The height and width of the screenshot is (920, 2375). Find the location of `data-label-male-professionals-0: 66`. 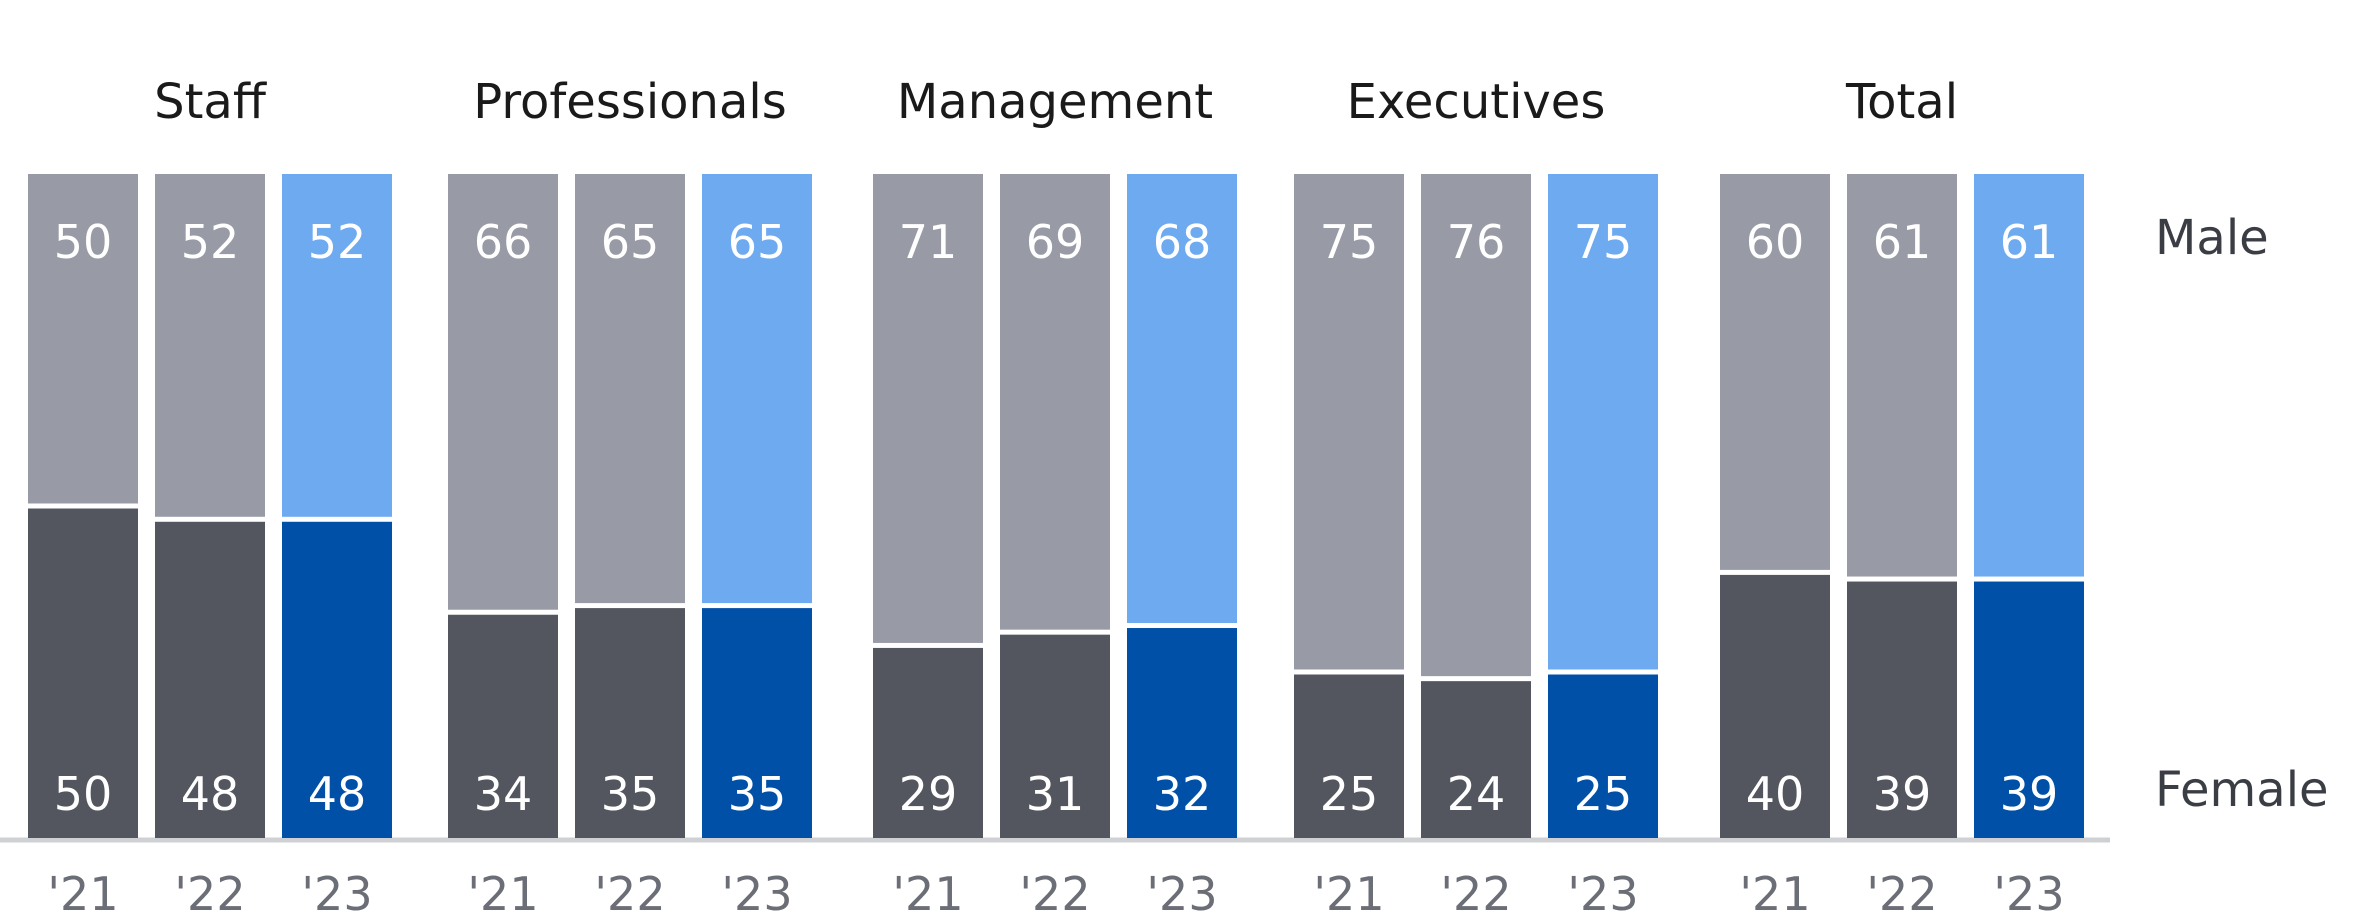

data-label-male-professionals-0: 66 is located at coordinates (503, 242).